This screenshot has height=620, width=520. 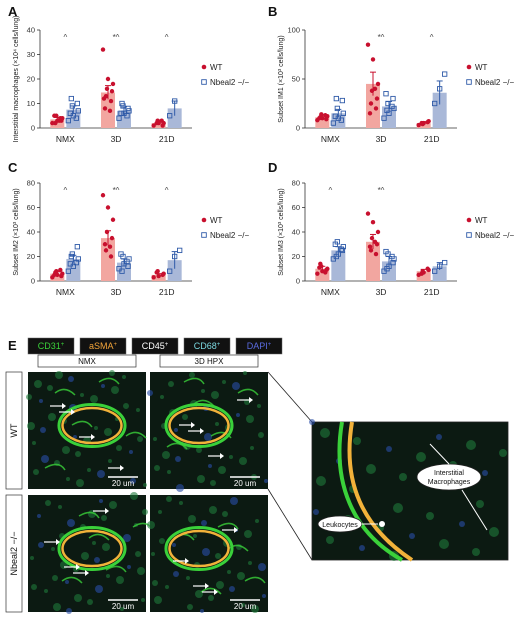 What do you see at coordinates (259, 346) in the screenshot?
I see `stain-chip-dapi: DAPI+` at bounding box center [259, 346].